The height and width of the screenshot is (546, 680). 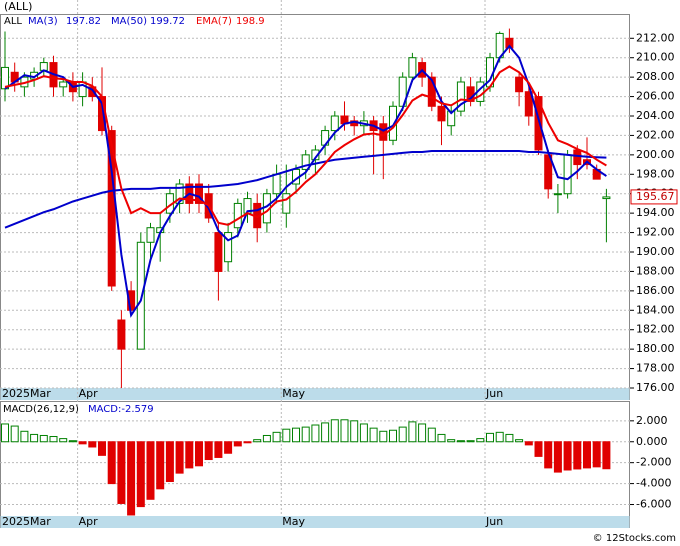 What do you see at coordinates (250, 21) in the screenshot?
I see `legend-value: 198.9` at bounding box center [250, 21].